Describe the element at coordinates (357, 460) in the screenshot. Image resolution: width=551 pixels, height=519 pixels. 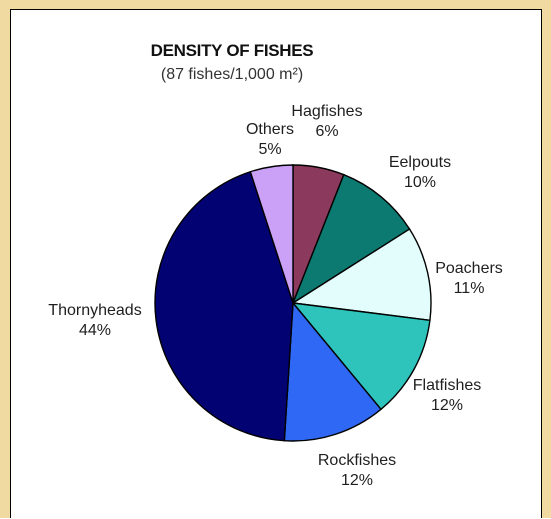
I see `slice-label-rockfishes: Rockfishes` at that location.